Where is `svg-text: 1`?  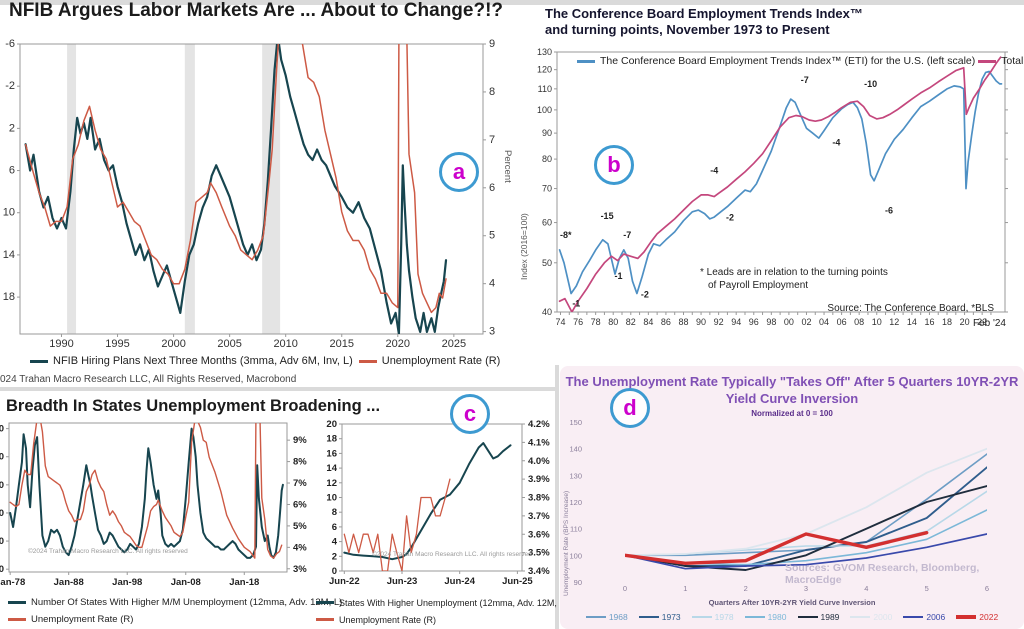
svg-text: 1 is located at coordinates (685, 588).